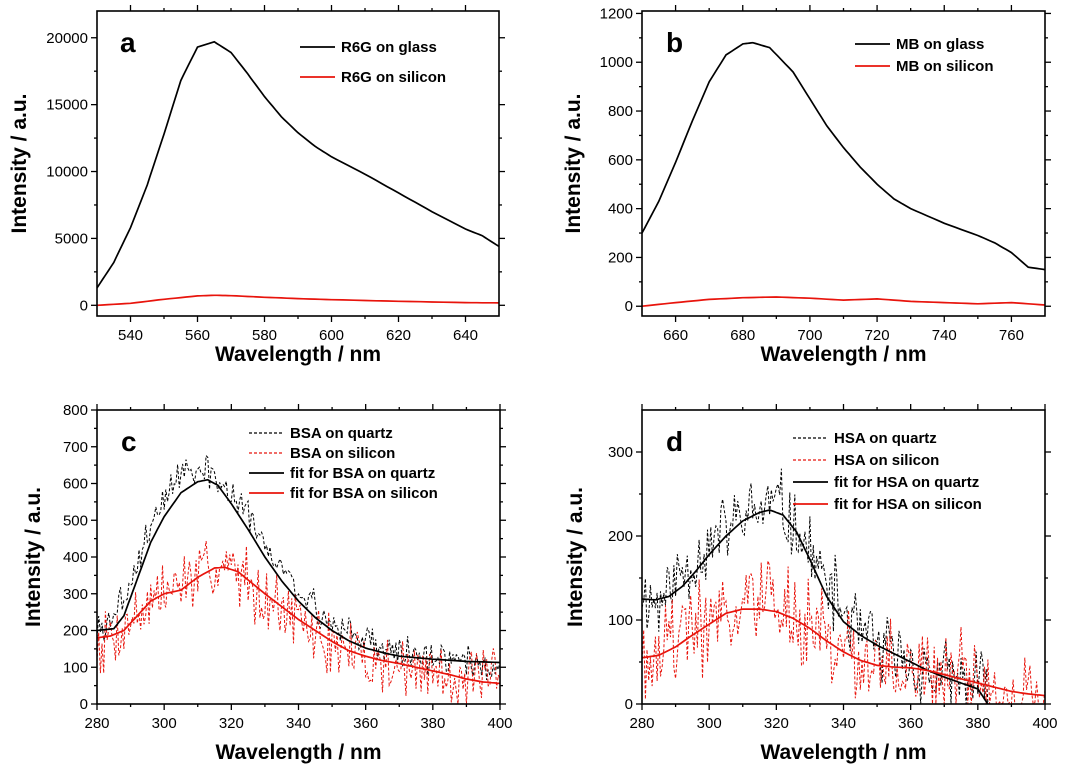 The image size is (1065, 771). I want to click on legend-label: HSA on silicon, so click(886, 460).